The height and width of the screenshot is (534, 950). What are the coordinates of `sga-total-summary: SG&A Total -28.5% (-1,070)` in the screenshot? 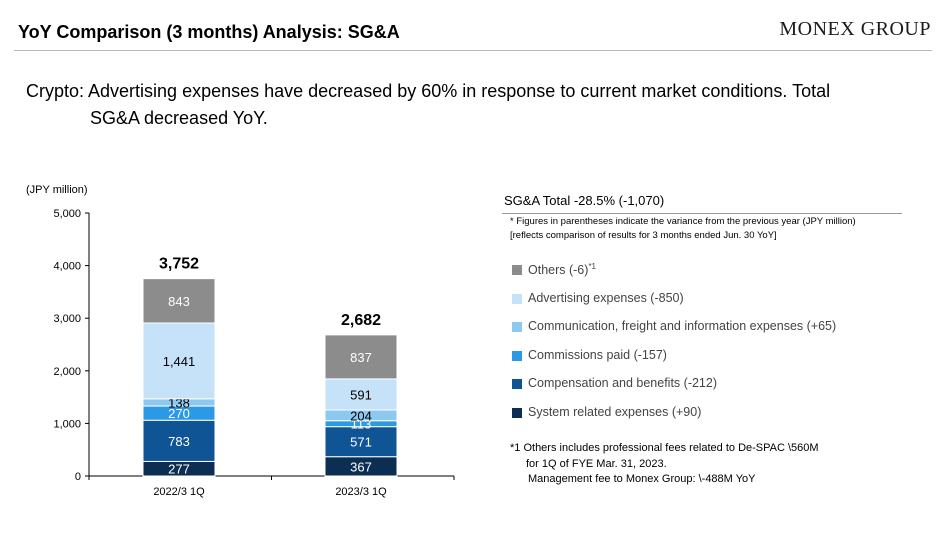 It's located at (584, 200).